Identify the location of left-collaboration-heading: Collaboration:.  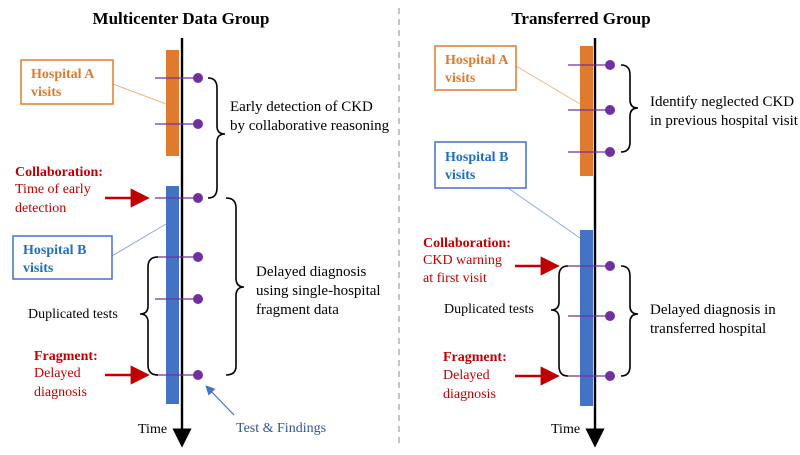
(59, 172).